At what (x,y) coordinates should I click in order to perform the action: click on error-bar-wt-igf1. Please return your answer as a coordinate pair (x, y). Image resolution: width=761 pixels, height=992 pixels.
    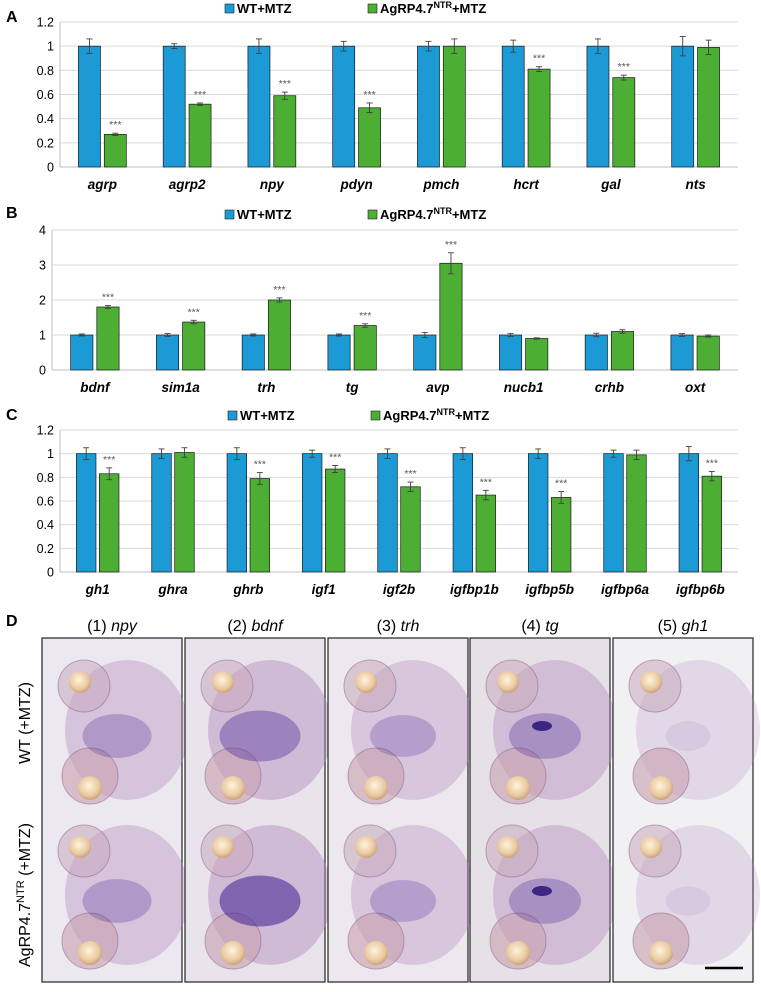
    Looking at the image, I should click on (312, 453).